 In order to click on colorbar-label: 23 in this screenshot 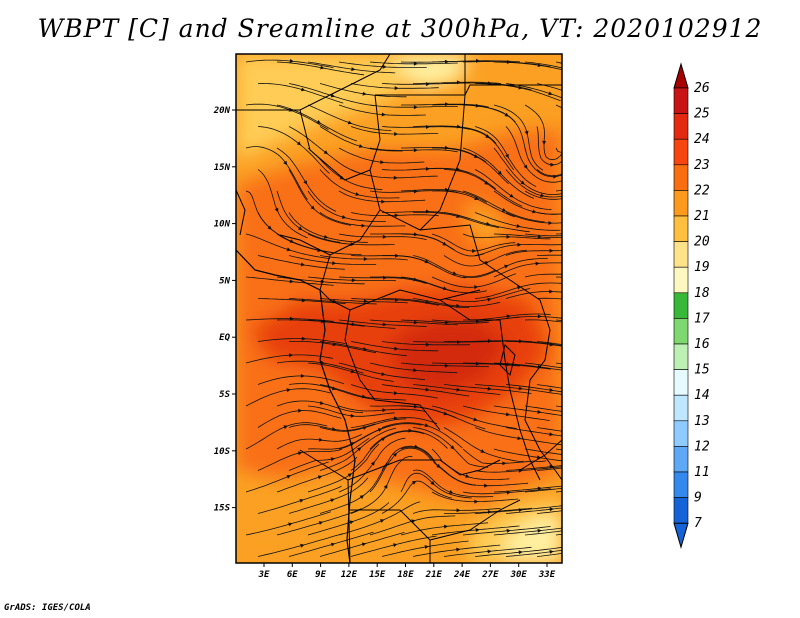, I will do `click(702, 165)`.